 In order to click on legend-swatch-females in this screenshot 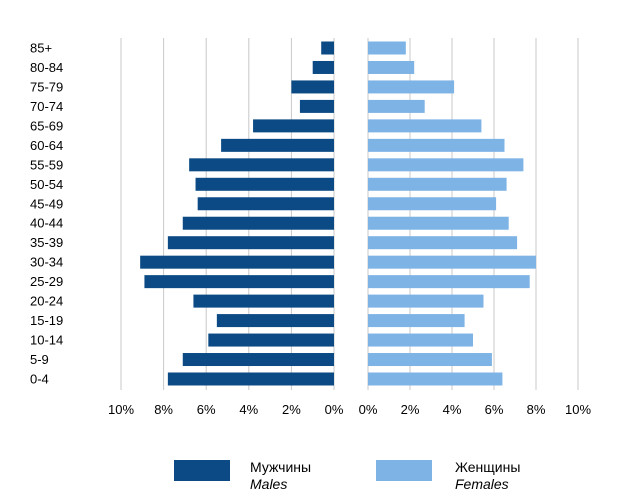, I will do `click(404, 470)`.